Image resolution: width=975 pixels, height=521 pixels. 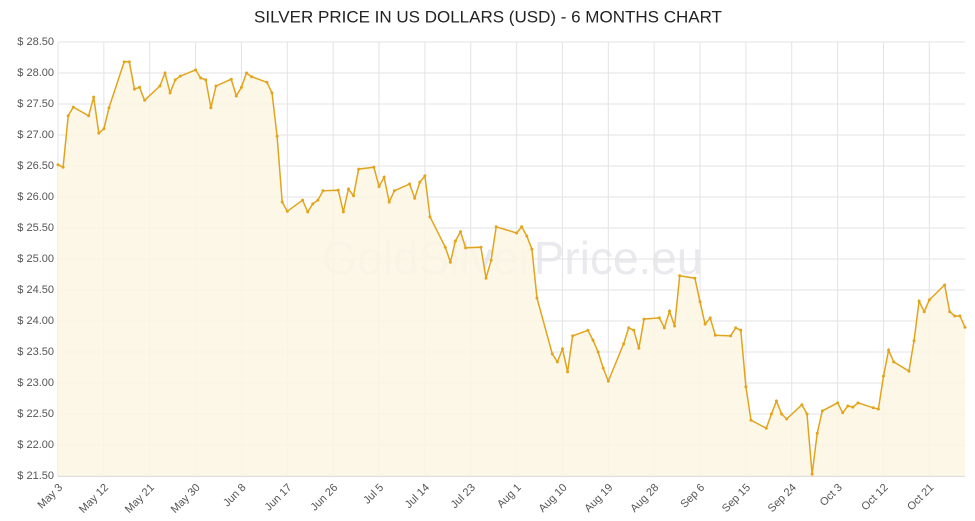 What do you see at coordinates (463, 496) in the screenshot?
I see `x-tick-label: Jul 23` at bounding box center [463, 496].